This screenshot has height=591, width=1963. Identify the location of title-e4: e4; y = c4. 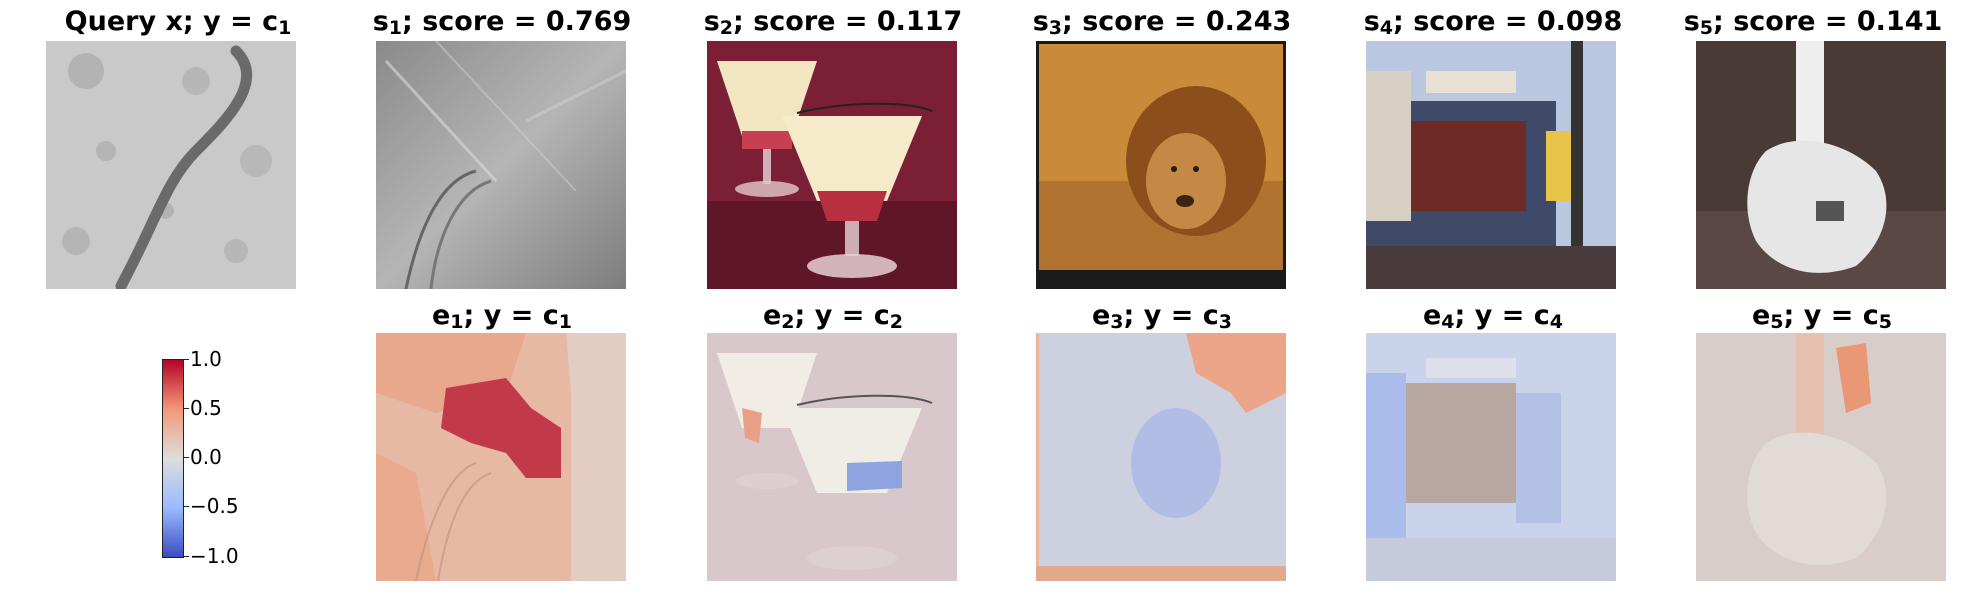
(1492, 316).